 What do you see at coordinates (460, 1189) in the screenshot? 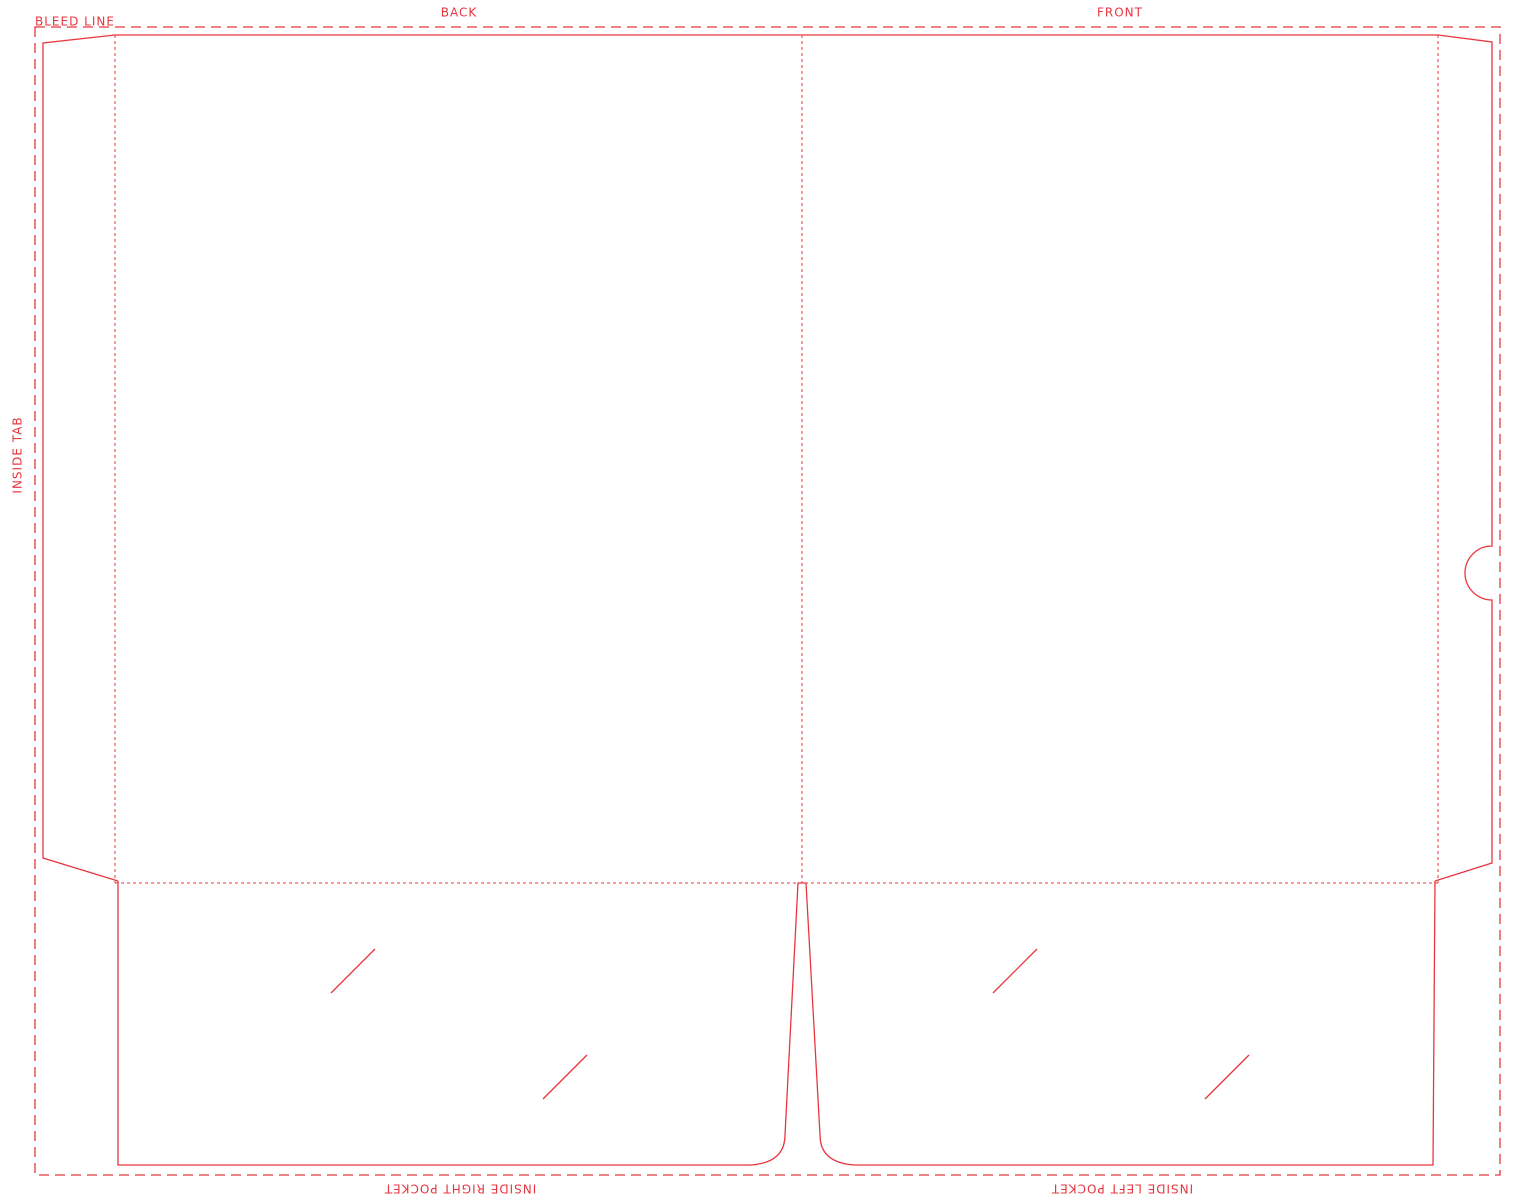
I see `inside-right-pocket-label: INSIDE RIGHT POCKET` at bounding box center [460, 1189].